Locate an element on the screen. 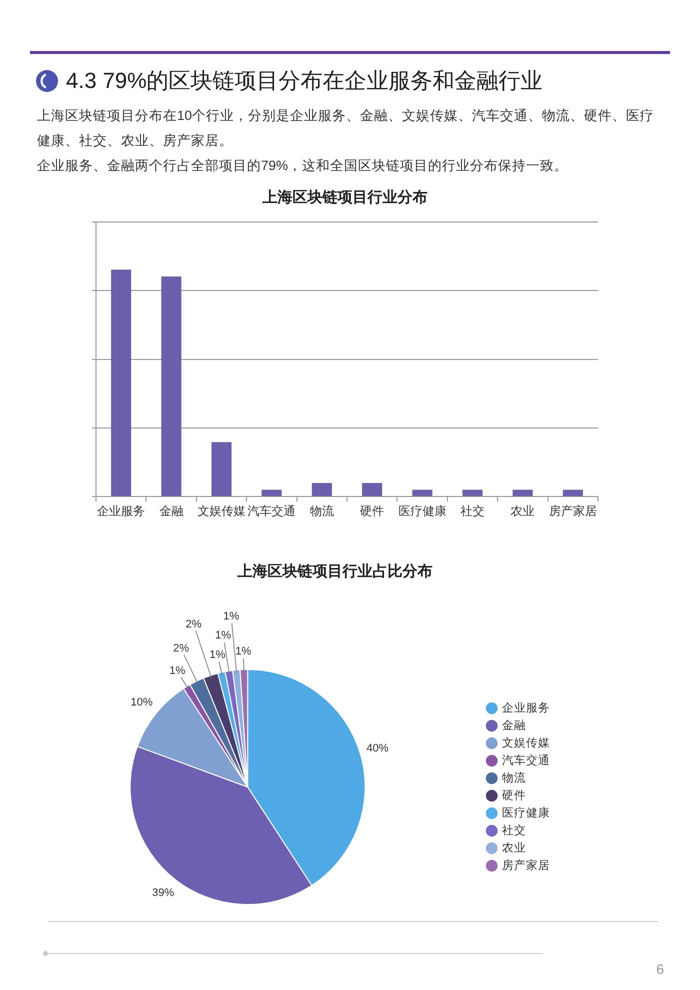 The width and height of the screenshot is (700, 990). x-tick-label: 硬件 is located at coordinates (372, 511).